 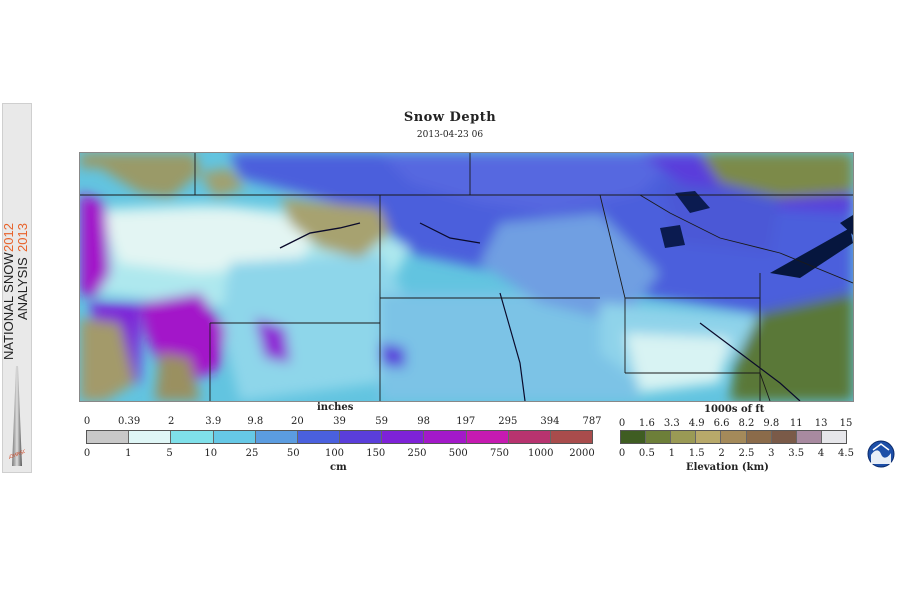 I want to click on km-label: 0, so click(x=622, y=453).